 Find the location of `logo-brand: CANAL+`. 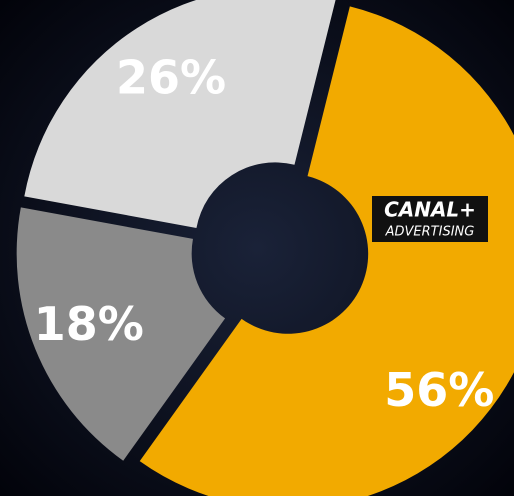

logo-brand: CANAL+ is located at coordinates (430, 210).